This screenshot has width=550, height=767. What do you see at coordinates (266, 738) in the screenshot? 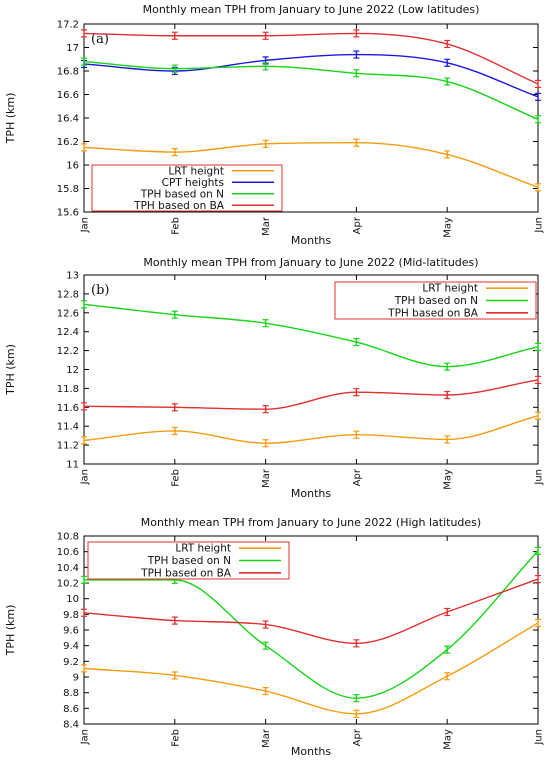
I see `x-tick-label: Mar` at bounding box center [266, 738].